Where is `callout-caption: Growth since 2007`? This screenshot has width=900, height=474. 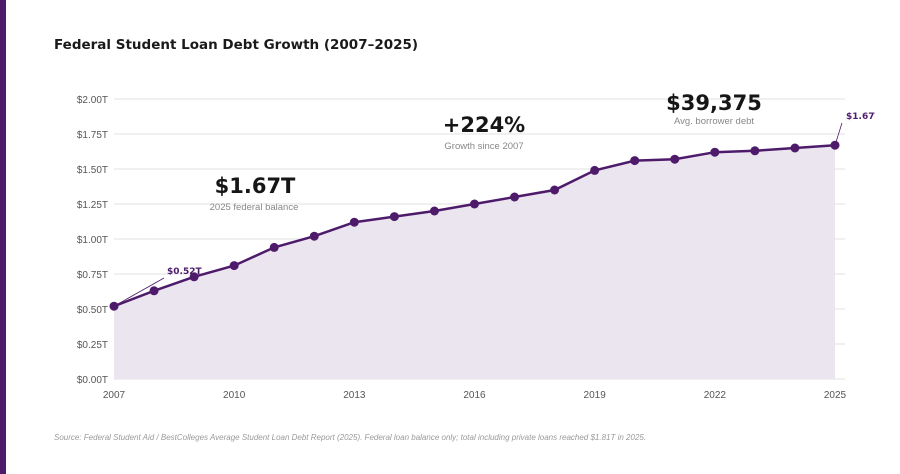 callout-caption: Growth since 2007 is located at coordinates (483, 146).